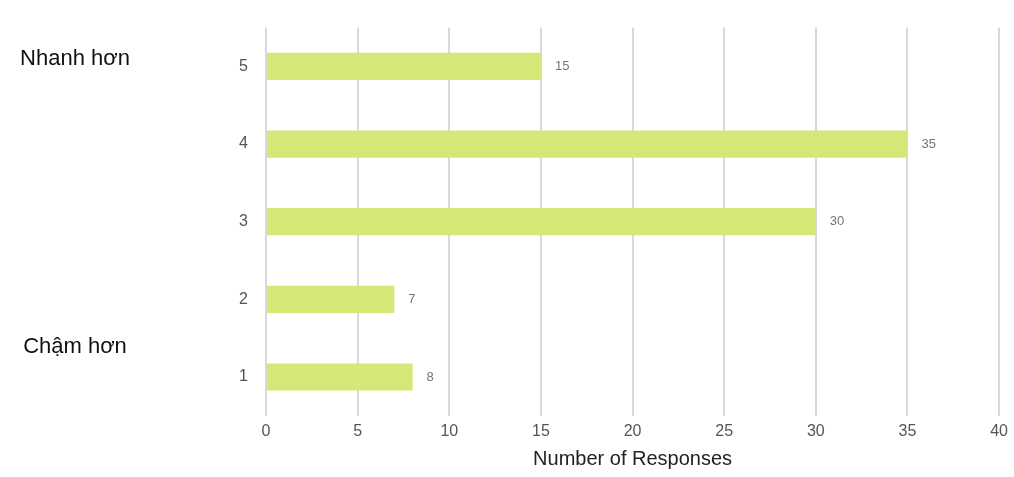  Describe the element at coordinates (928, 143) in the screenshot. I see `data-label: 35` at that location.